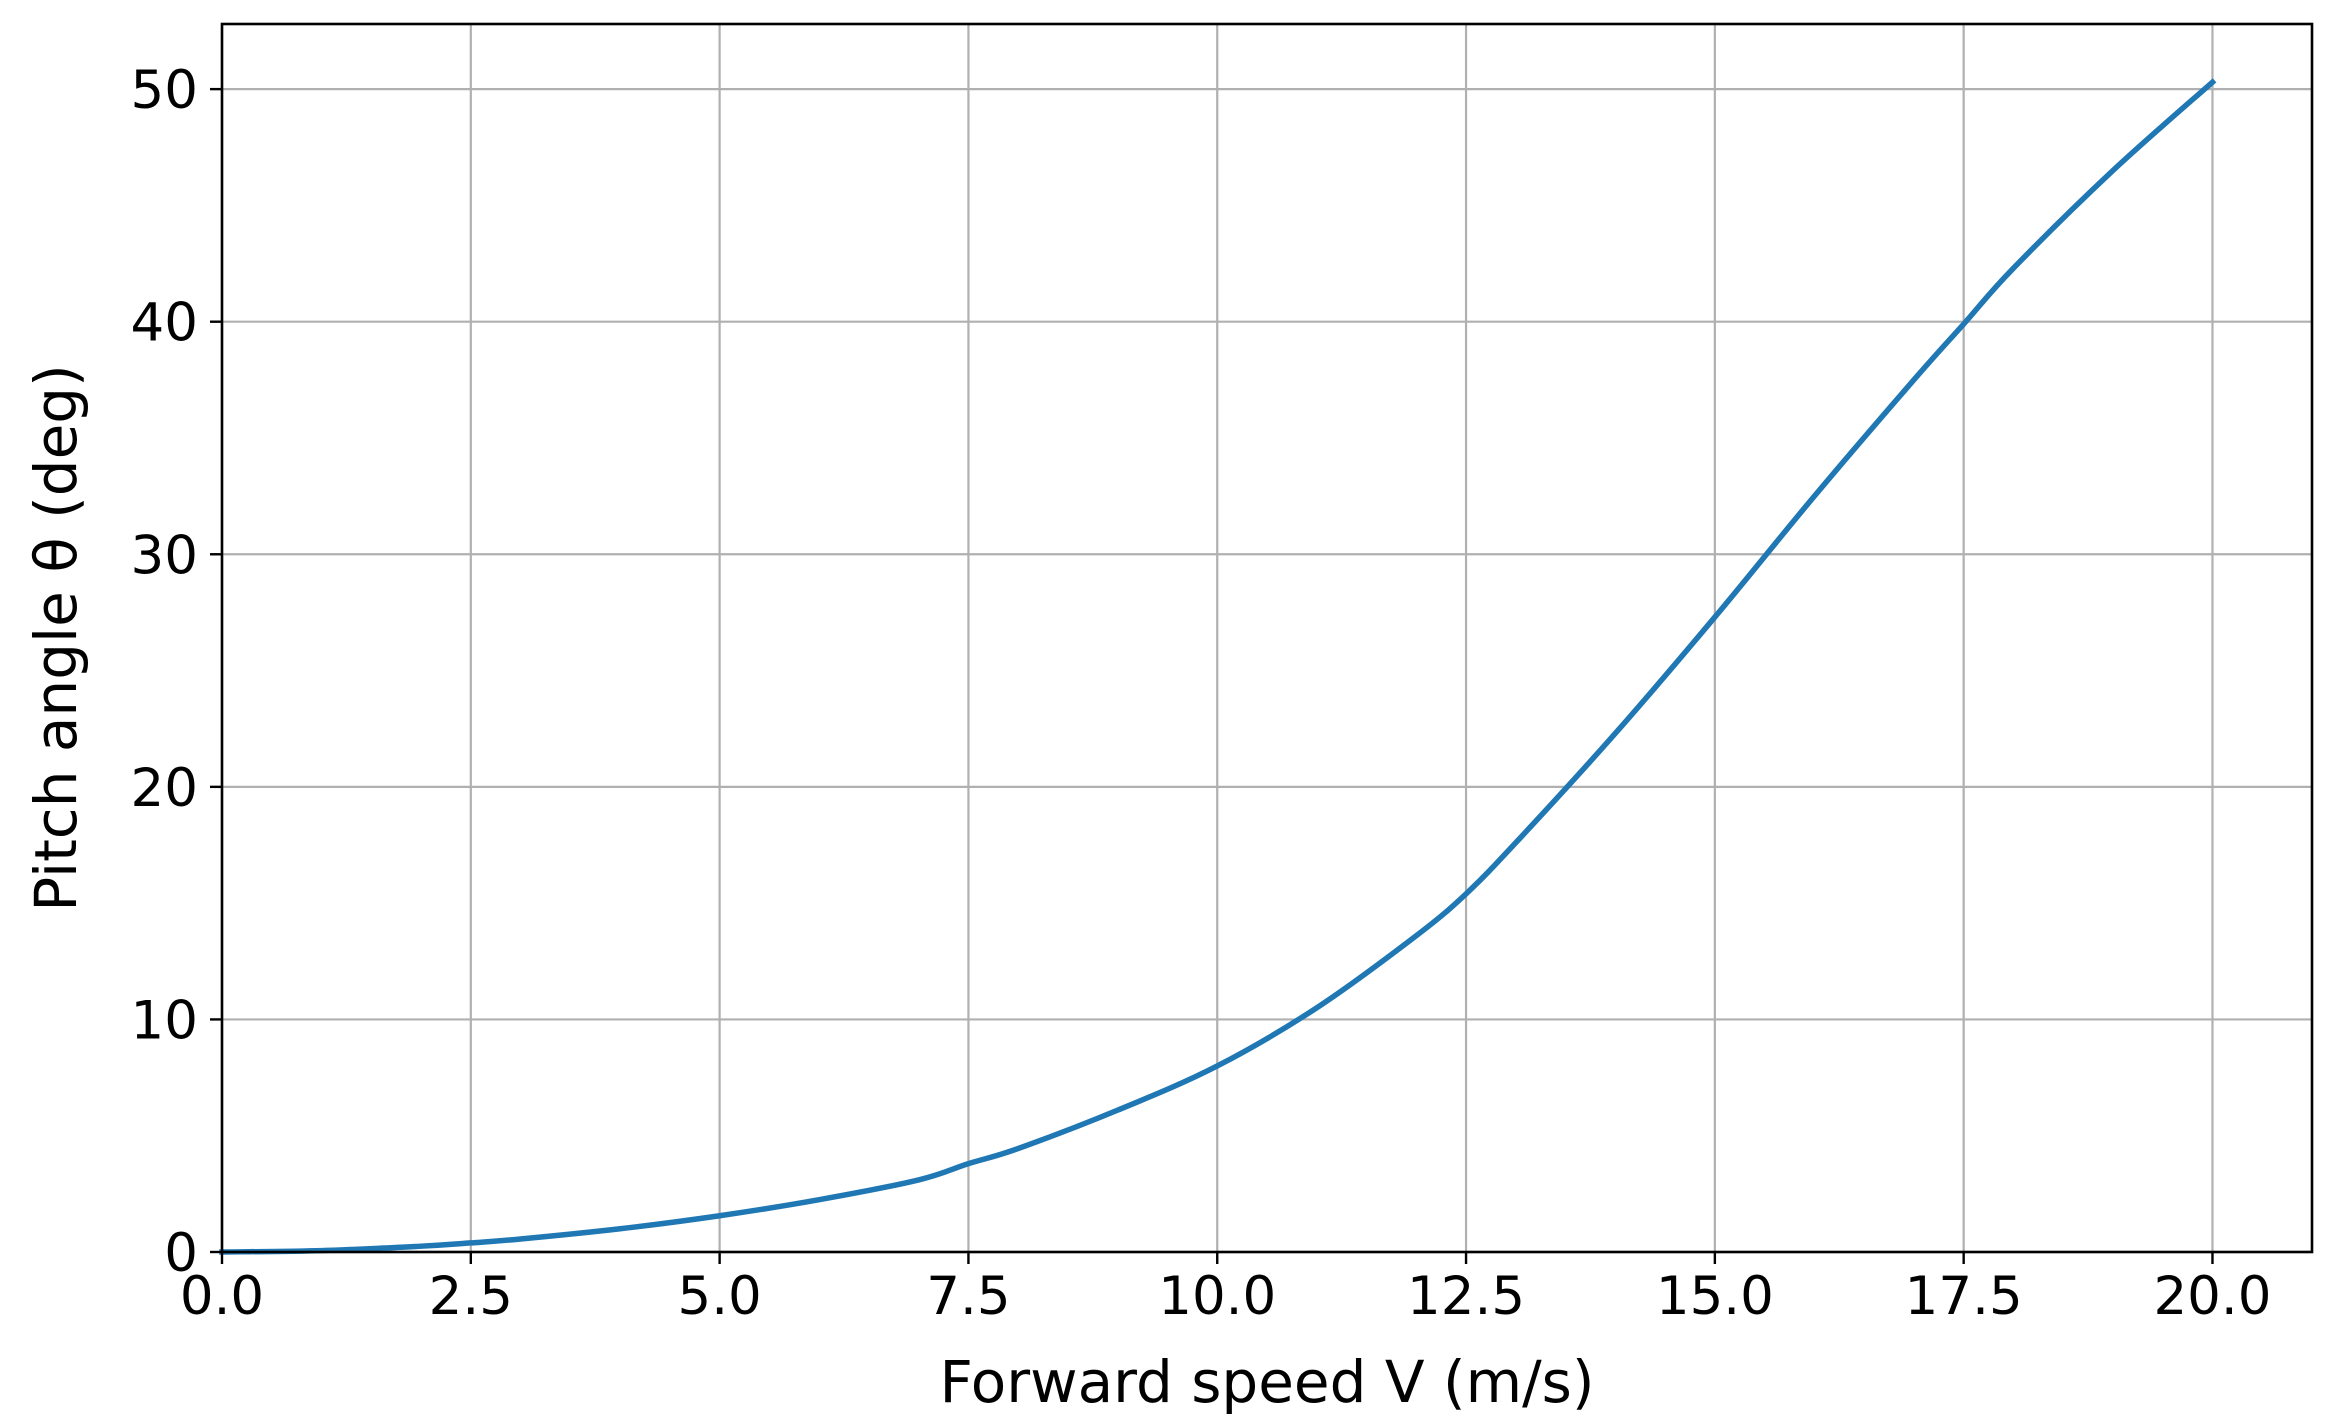 This screenshot has height=1426, width=2330. What do you see at coordinates (181, 1253) in the screenshot?
I see `y-tick-label: 0` at bounding box center [181, 1253].